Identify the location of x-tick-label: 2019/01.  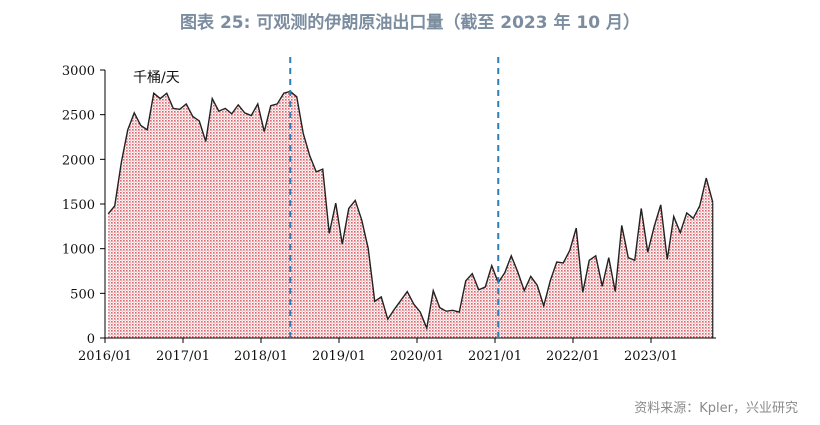
(339, 356).